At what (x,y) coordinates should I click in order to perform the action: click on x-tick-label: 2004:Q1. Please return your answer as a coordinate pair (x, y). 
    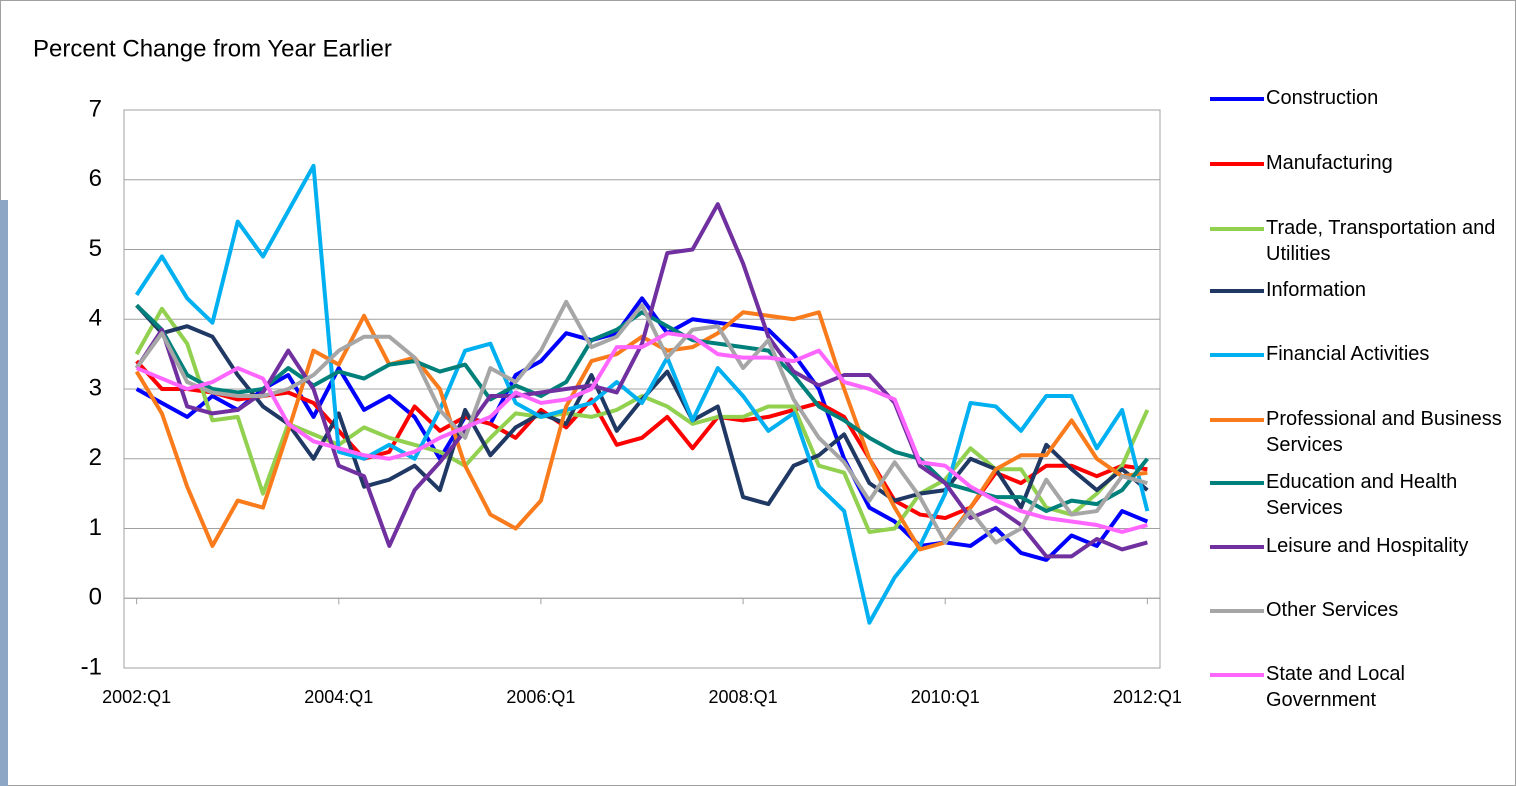
    Looking at the image, I should click on (338, 697).